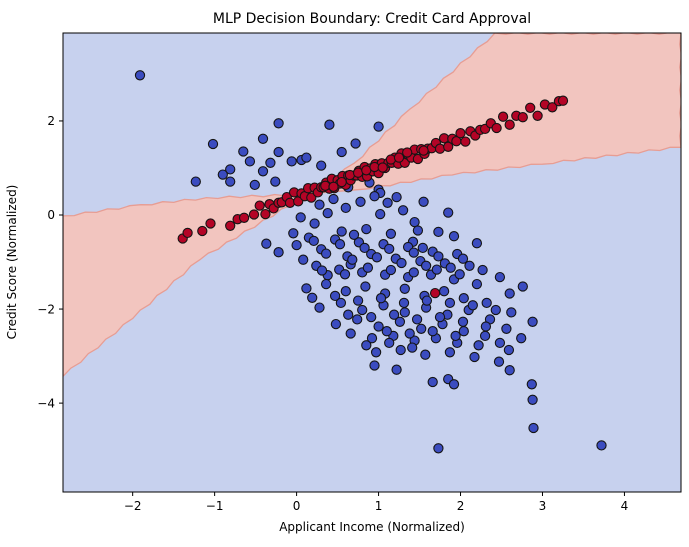 The image size is (689, 547). What do you see at coordinates (51, 215) in the screenshot?
I see `y-tick-label: 0` at bounding box center [51, 215].